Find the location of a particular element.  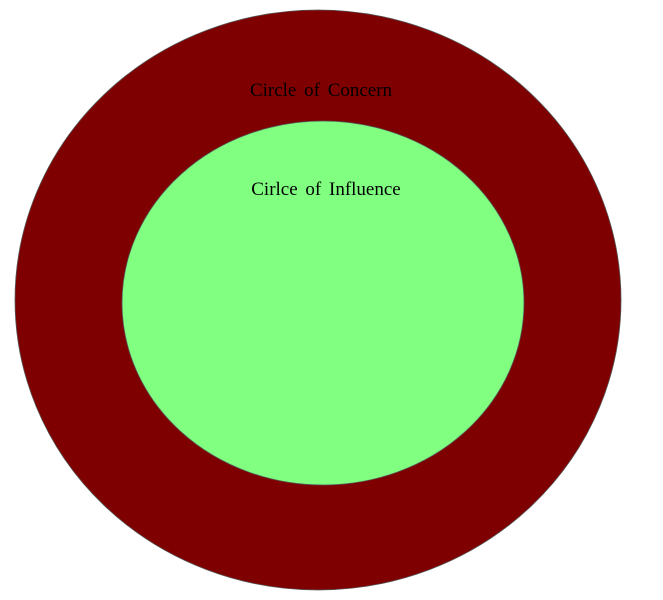

circle-of-concern-label: Circle of Concern is located at coordinates (321, 90).